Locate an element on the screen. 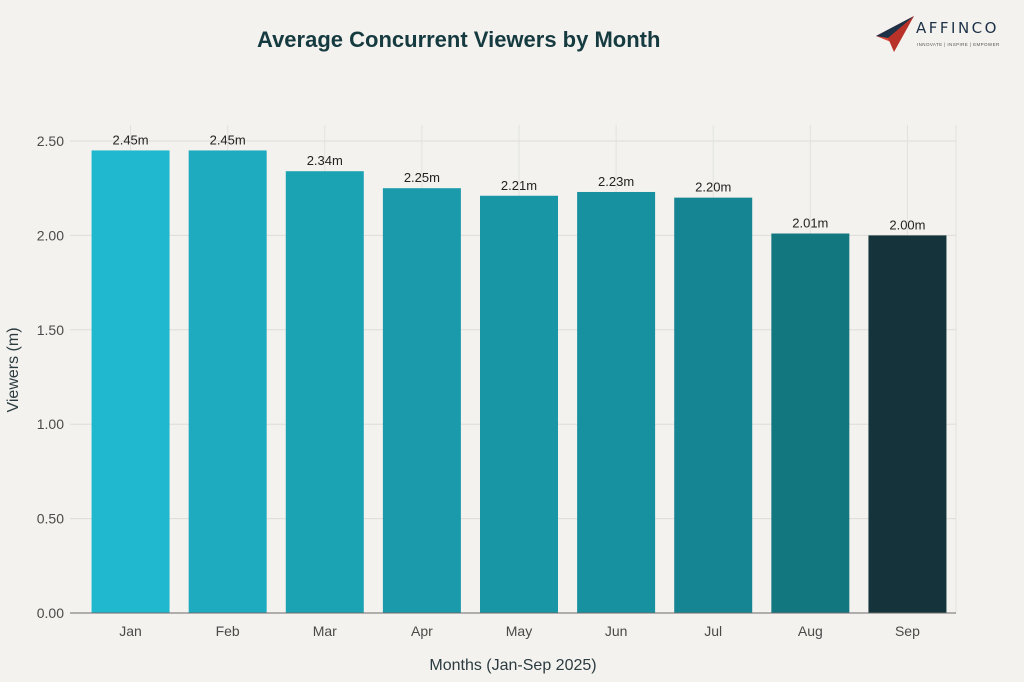 The width and height of the screenshot is (1024, 682). bar-feb is located at coordinates (227, 381).